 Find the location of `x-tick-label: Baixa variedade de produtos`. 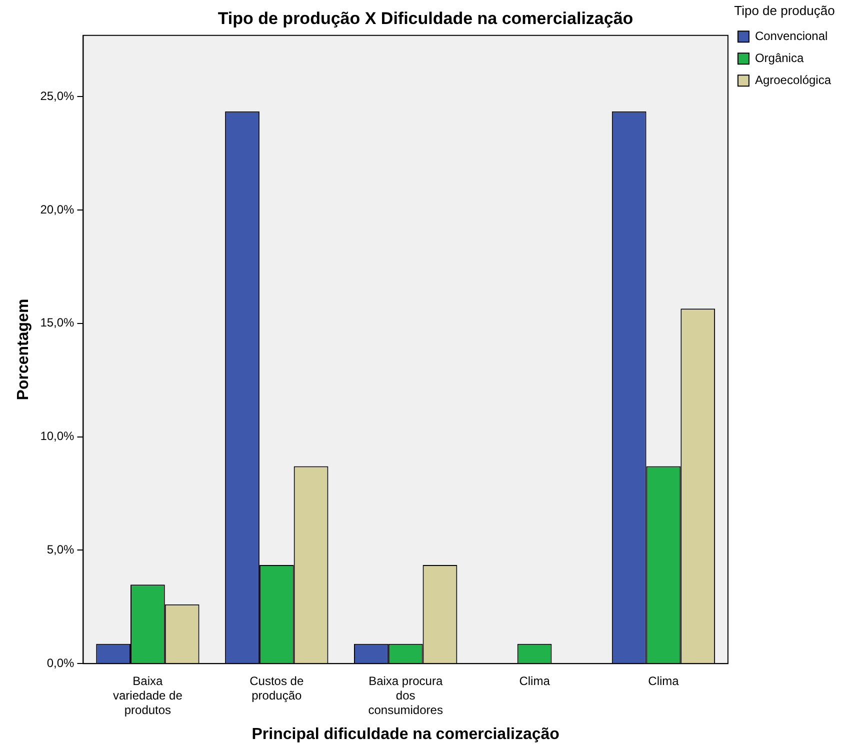

x-tick-label: Baixa variedade de produtos is located at coordinates (148, 695).